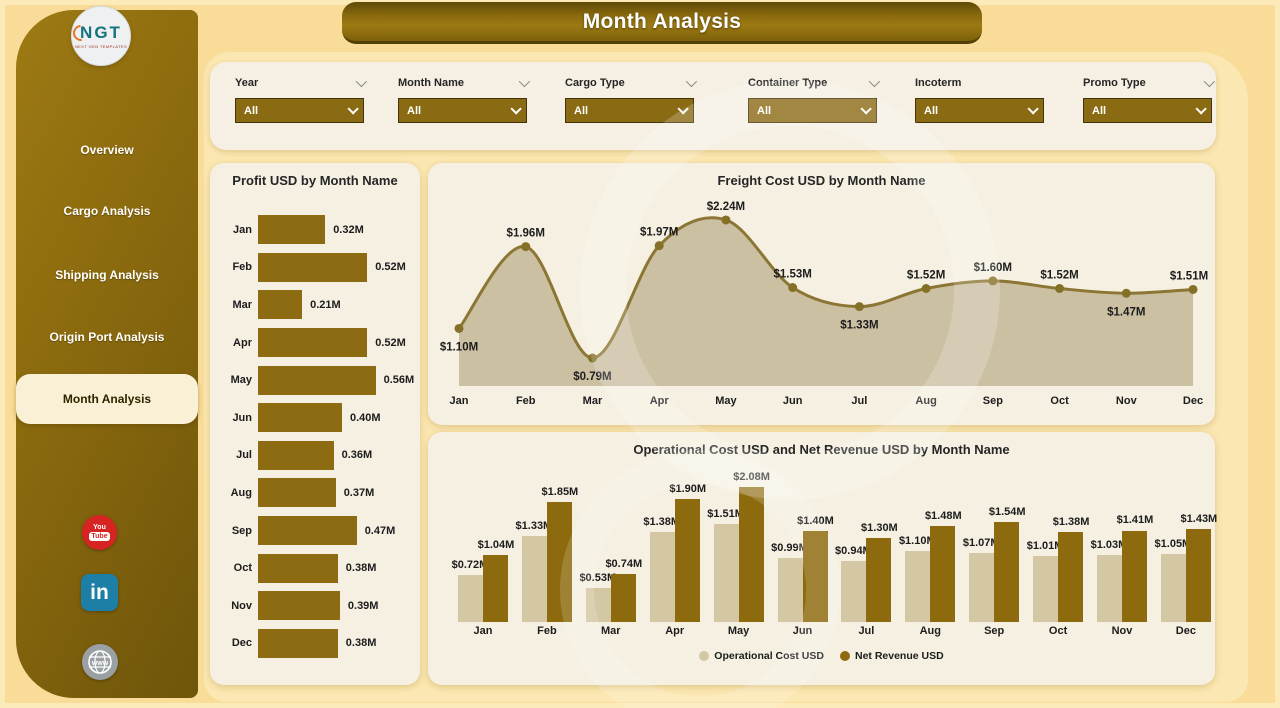 Image resolution: width=1280 pixels, height=708 pixels. What do you see at coordinates (1109, 545) in the screenshot?
I see `data-label: $1.03M` at bounding box center [1109, 545].